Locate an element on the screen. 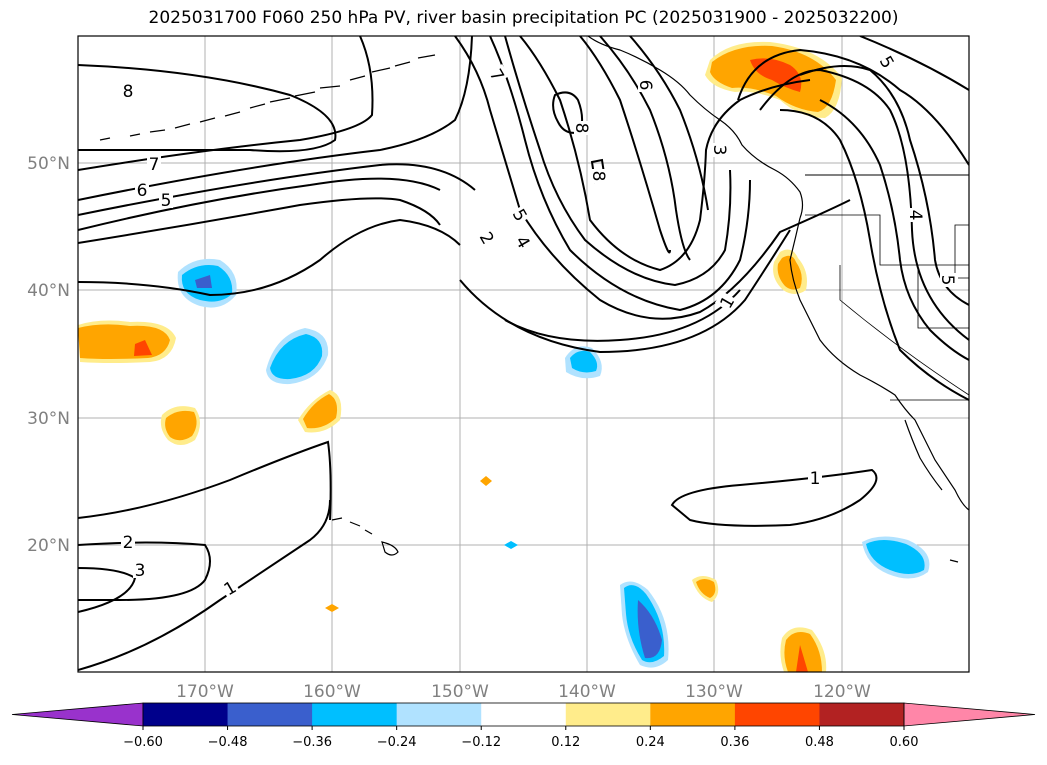 This screenshot has height=765, width=1047. contour-4-west is located at coordinates (259, 204).